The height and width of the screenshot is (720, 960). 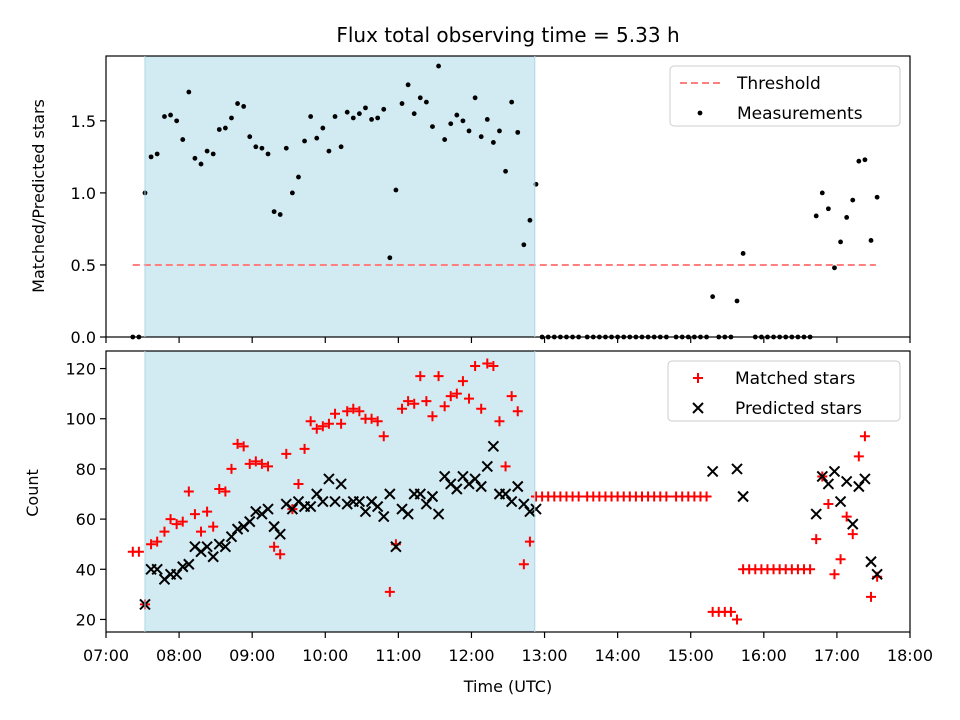 What do you see at coordinates (32, 493) in the screenshot?
I see `bottom-y-axis-label: Count` at bounding box center [32, 493].